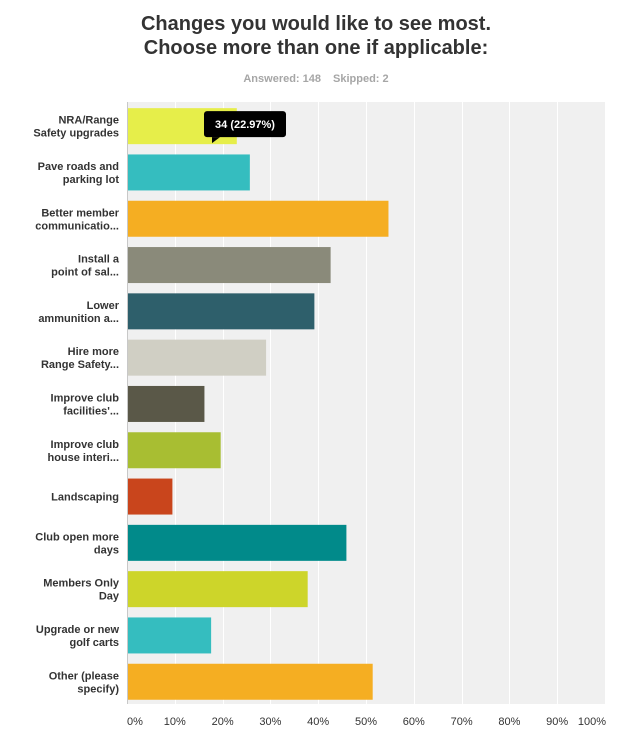  What do you see at coordinates (77, 537) in the screenshot?
I see `category-label: Club open more` at bounding box center [77, 537].